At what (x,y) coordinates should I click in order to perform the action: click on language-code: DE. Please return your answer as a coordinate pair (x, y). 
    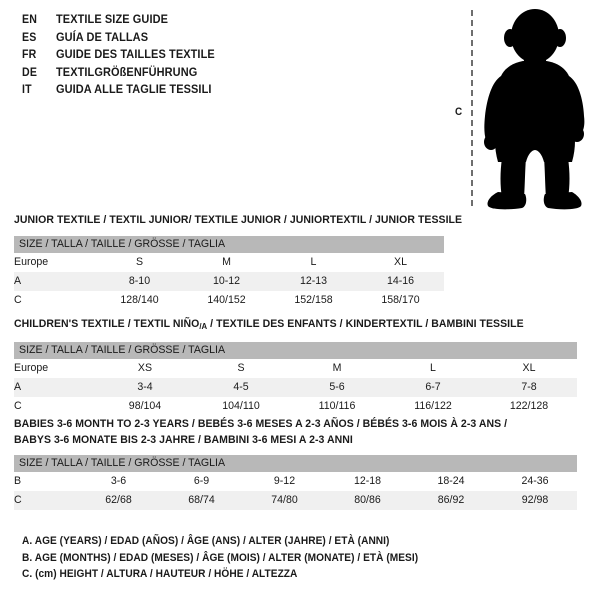
    Looking at the image, I should click on (30, 72).